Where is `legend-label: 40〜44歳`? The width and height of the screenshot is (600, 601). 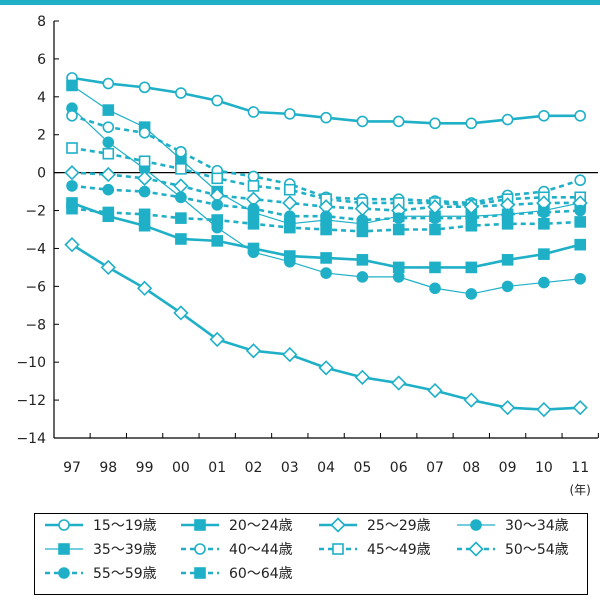 legend-label: 40〜44歳 is located at coordinates (261, 550).